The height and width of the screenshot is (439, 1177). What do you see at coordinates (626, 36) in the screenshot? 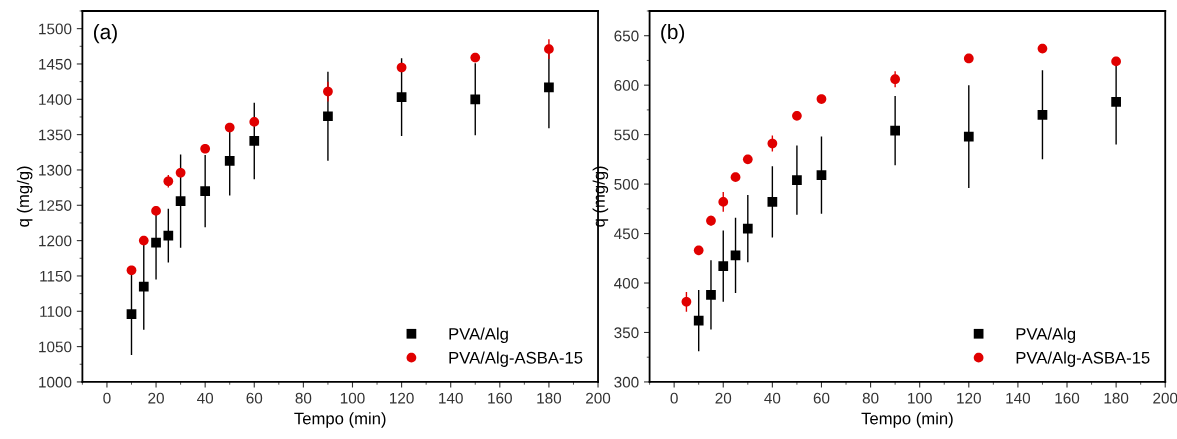
I see `y-tick-label: 650` at bounding box center [626, 36].